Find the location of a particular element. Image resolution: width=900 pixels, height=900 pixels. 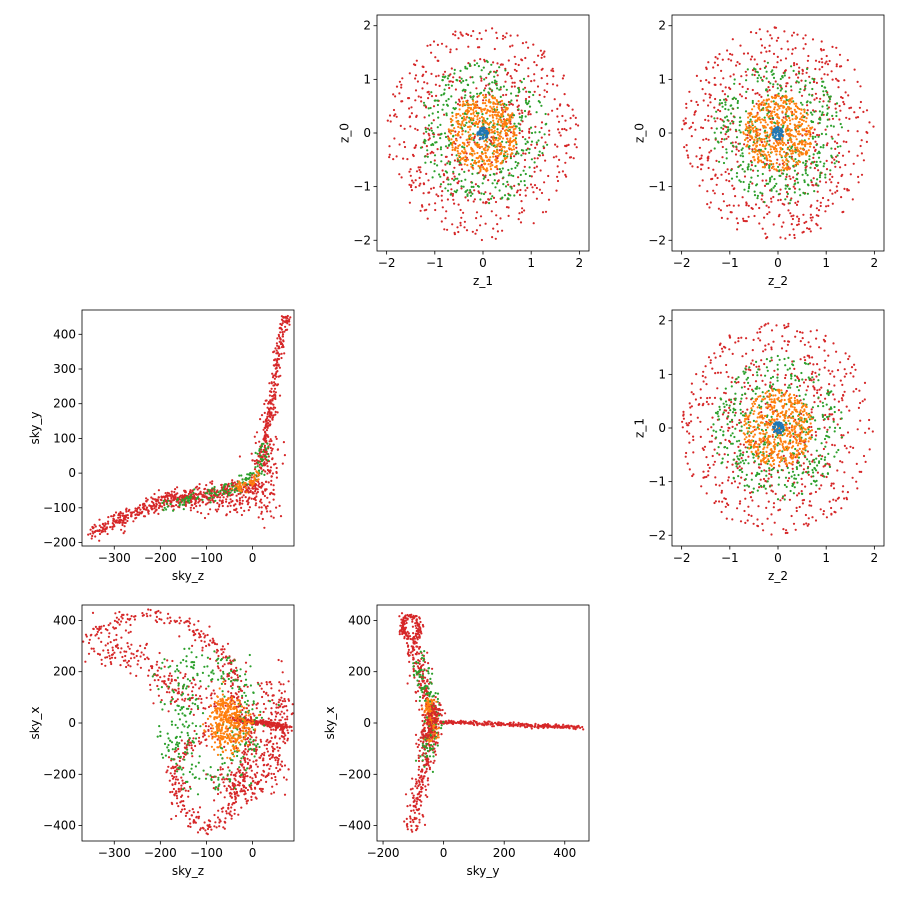

y-axis-label: z_0 is located at coordinates (640, 133).